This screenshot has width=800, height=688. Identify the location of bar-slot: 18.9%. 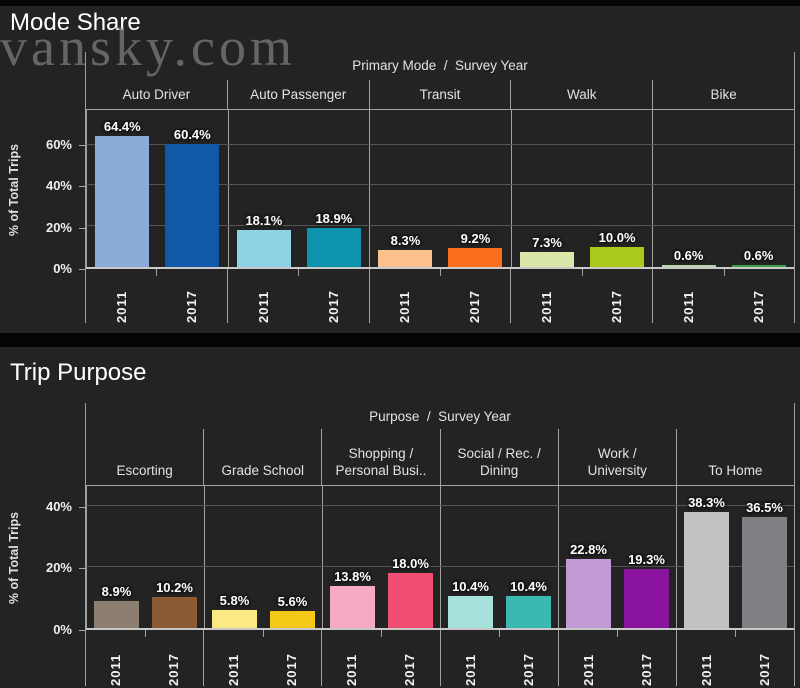
(333, 188).